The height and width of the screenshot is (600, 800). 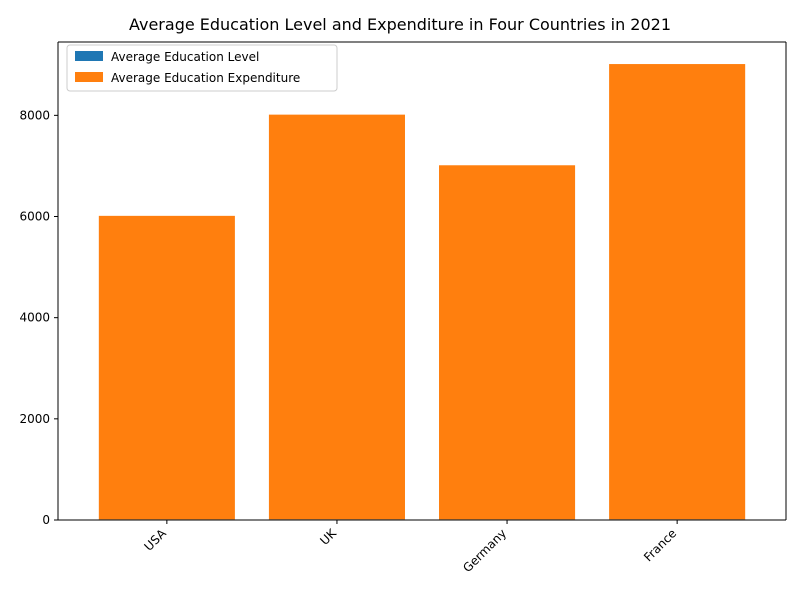 I want to click on y-tick-label: 0, so click(x=46, y=520).